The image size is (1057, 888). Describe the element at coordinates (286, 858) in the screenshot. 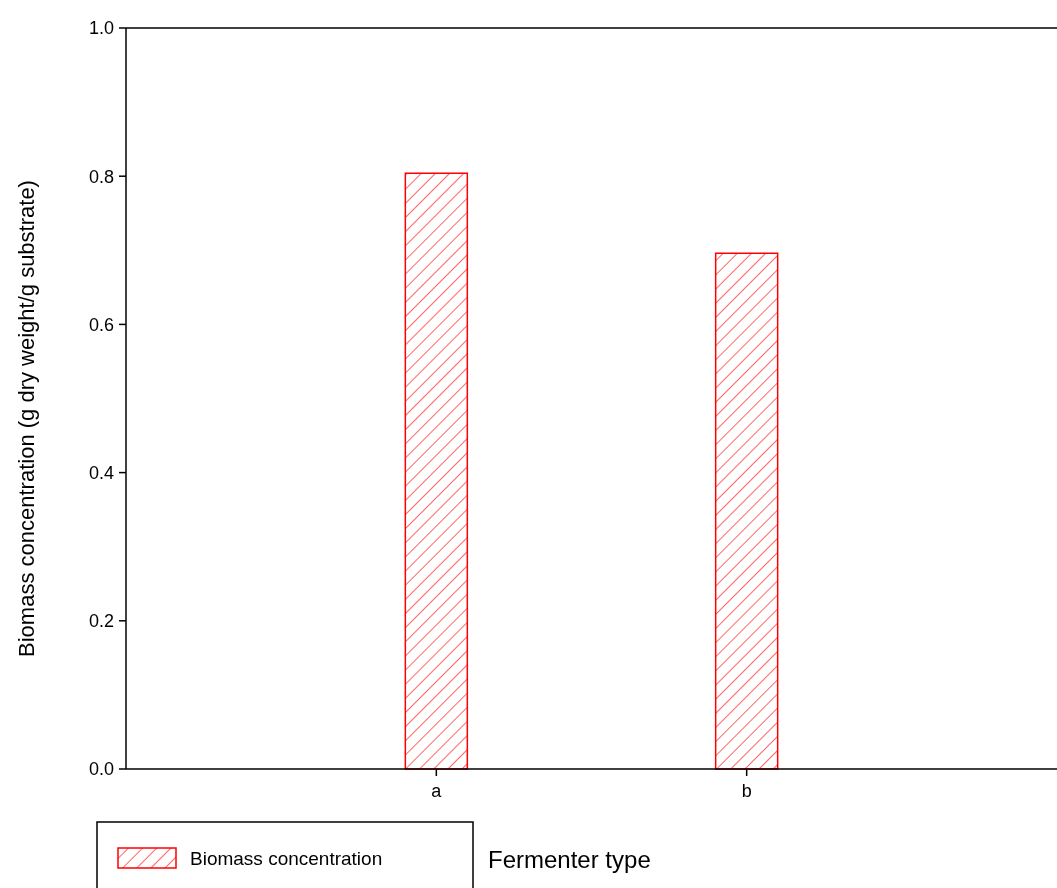

I see `legend-label: Biomass concentration` at that location.